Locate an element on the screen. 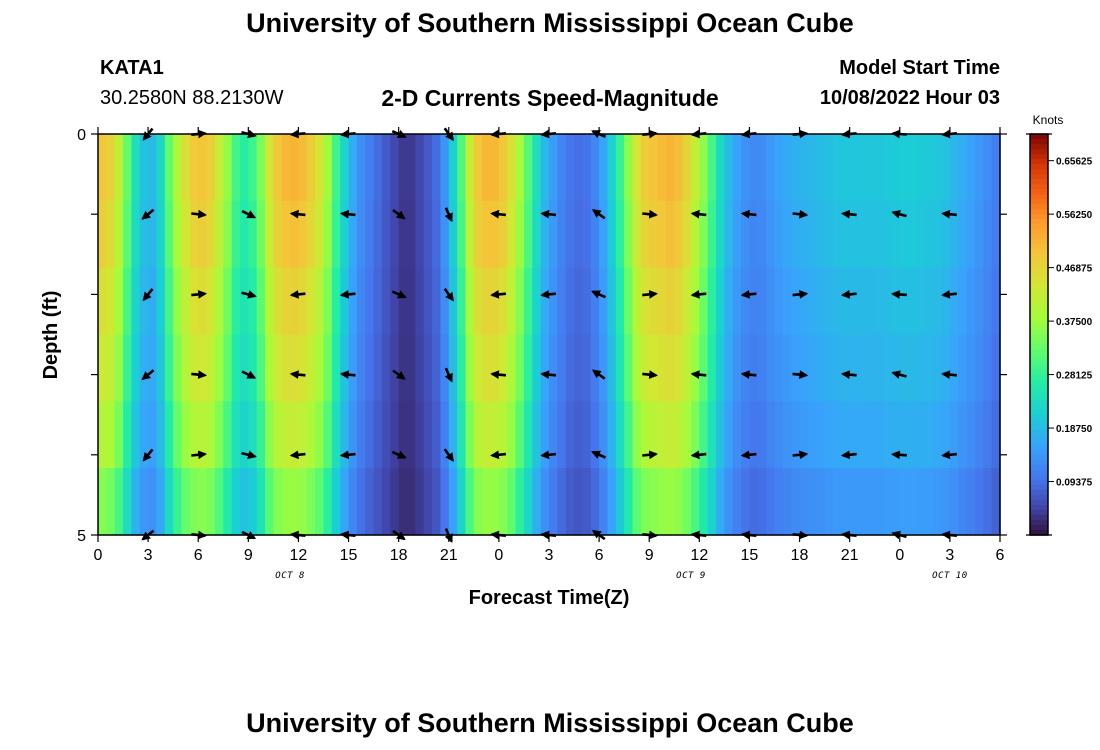  y-axis-label: Depth (ft) is located at coordinates (51, 335).